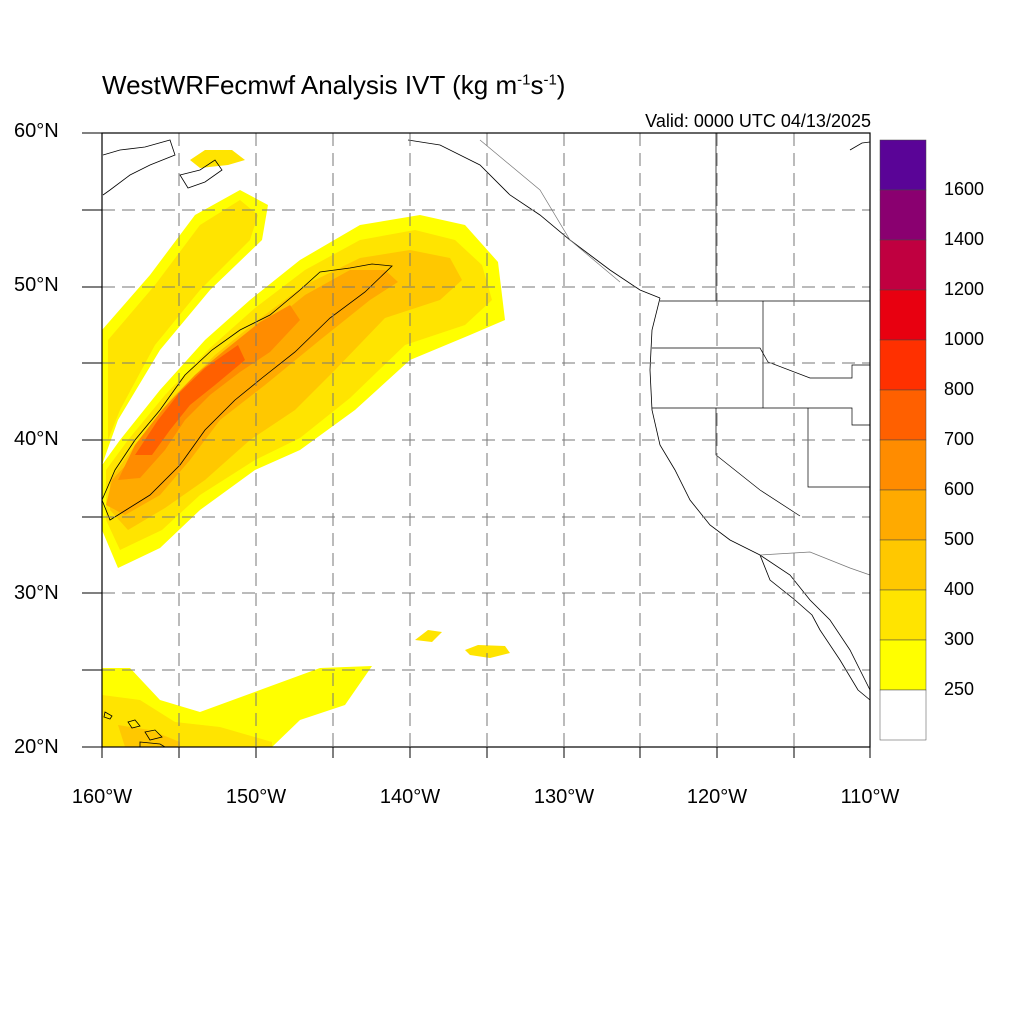  What do you see at coordinates (964, 189) in the screenshot?
I see `colorbar-label: 1600` at bounding box center [964, 189].